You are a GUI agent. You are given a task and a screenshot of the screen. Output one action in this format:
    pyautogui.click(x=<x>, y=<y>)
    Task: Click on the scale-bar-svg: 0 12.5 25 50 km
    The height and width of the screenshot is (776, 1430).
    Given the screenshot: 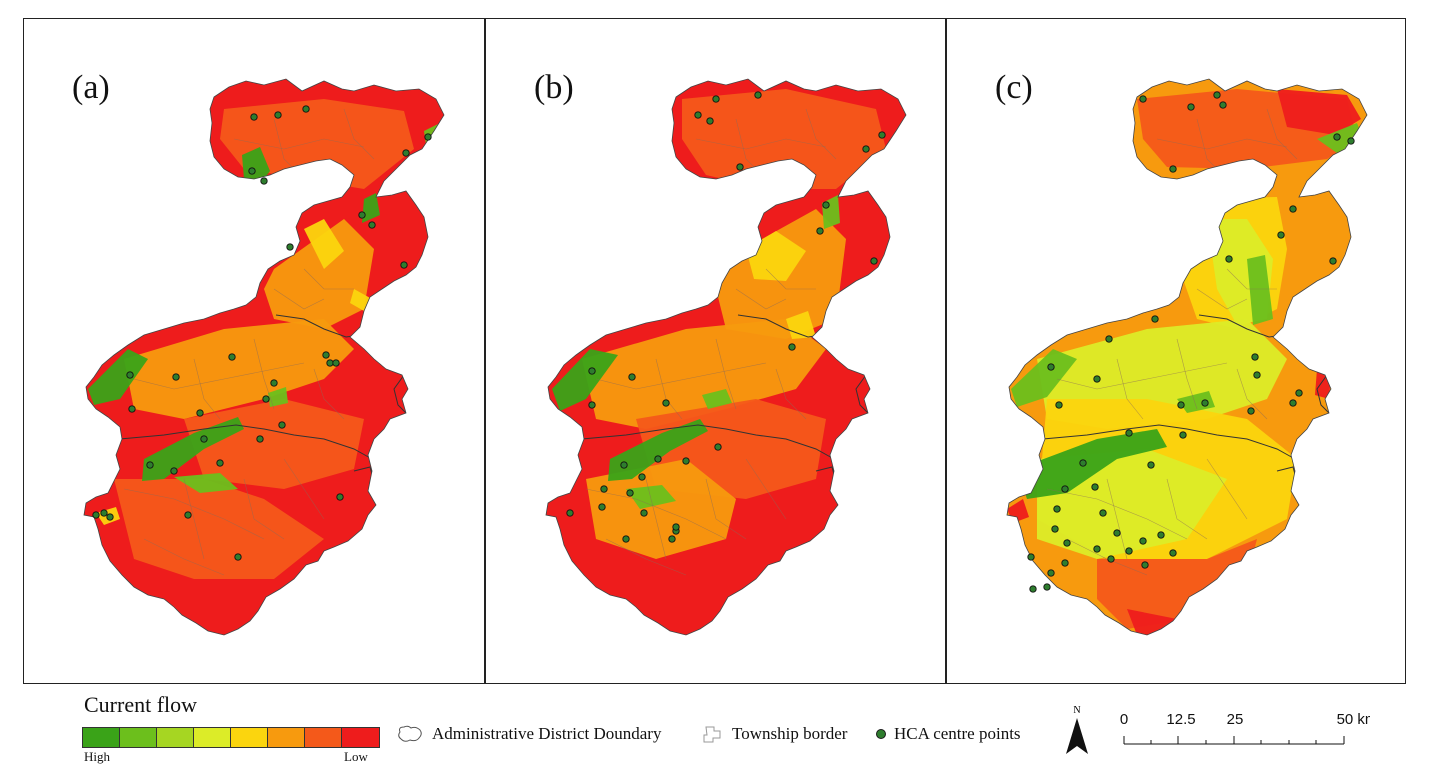 What is the action you would take?
    pyautogui.click(x=1248, y=728)
    